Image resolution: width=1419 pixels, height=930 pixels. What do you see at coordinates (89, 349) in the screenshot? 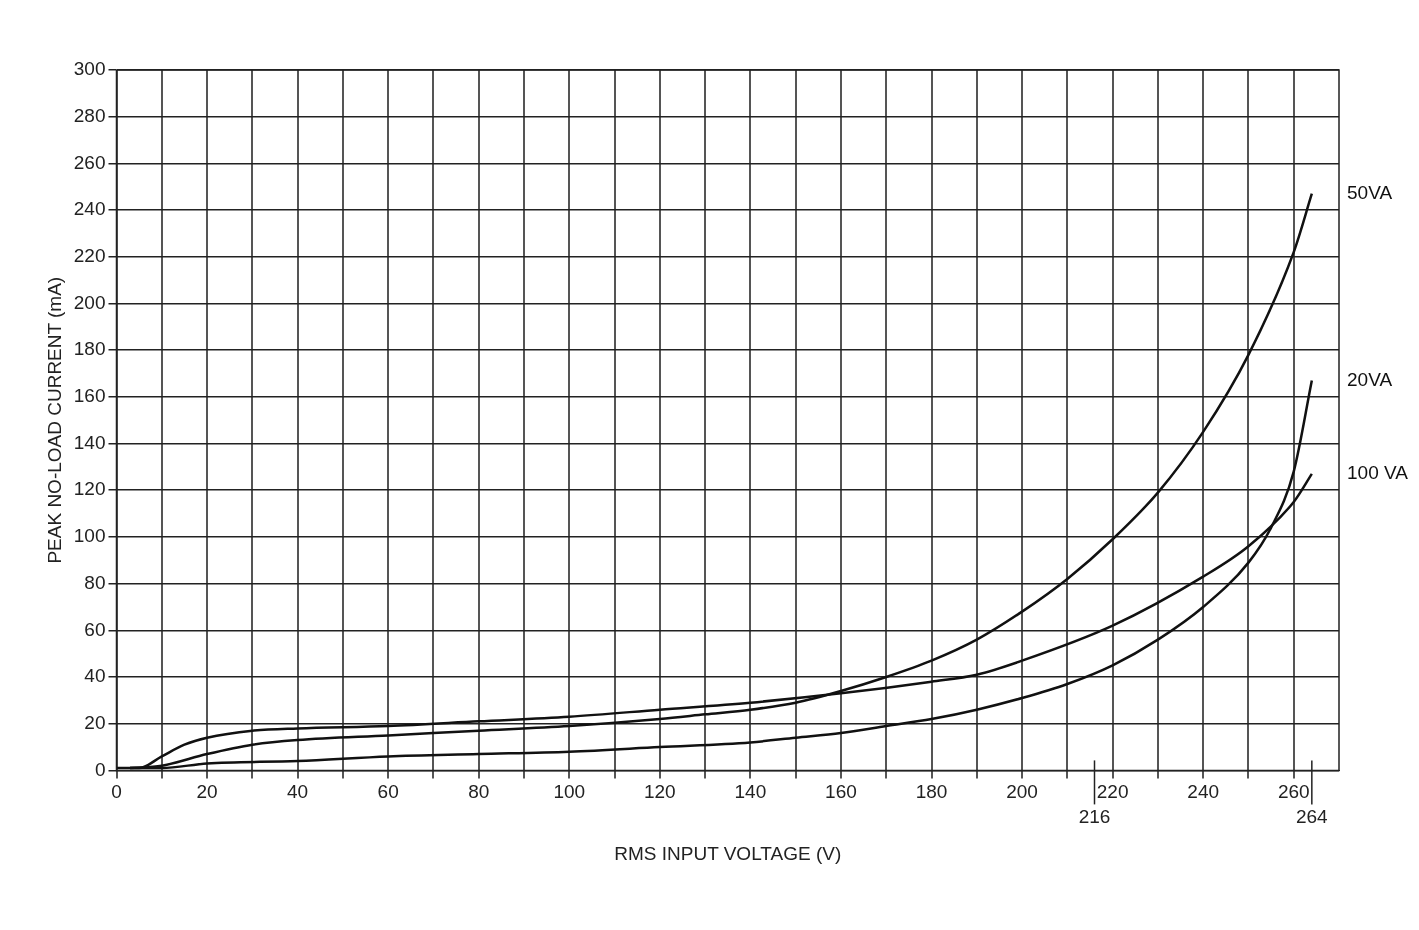
I see `y-tick-label: 180` at bounding box center [89, 349].